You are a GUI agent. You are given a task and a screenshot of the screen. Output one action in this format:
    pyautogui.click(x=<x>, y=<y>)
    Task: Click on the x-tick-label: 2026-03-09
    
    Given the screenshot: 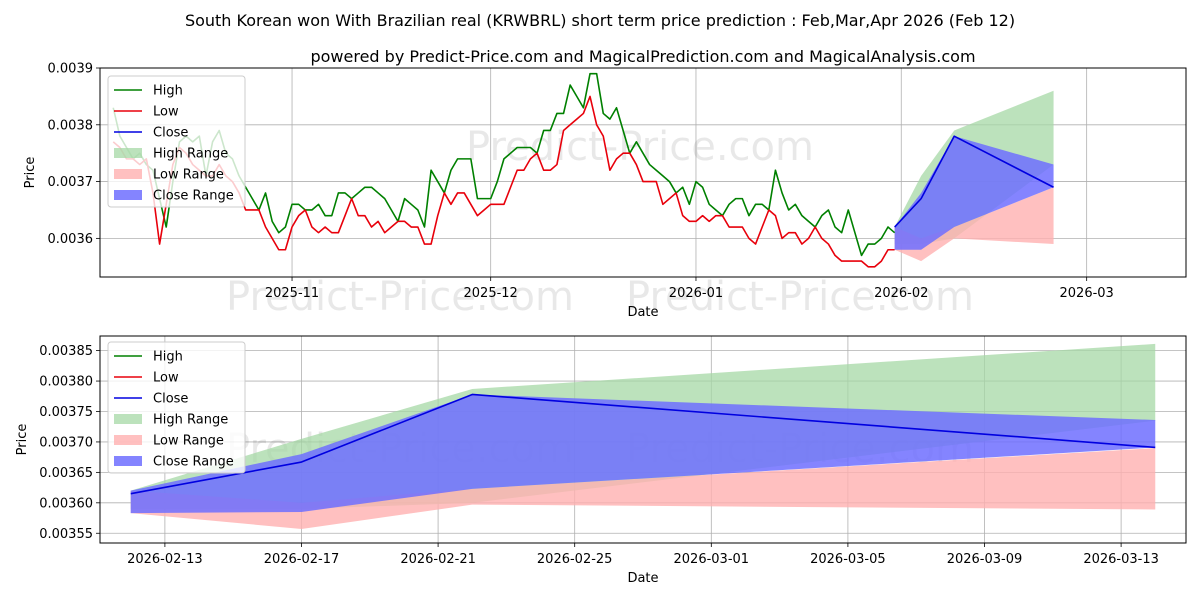 What is the action you would take?
    pyautogui.click(x=985, y=559)
    